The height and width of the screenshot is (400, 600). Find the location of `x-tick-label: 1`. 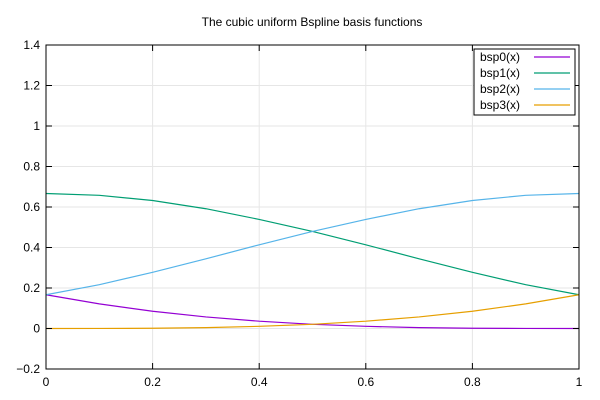

x-tick-label: 1 is located at coordinates (579, 382).